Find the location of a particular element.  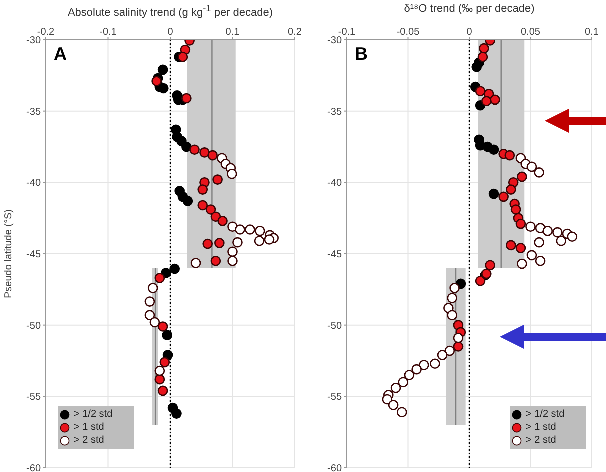

x-tick-label: 0.05 is located at coordinates (531, 32).